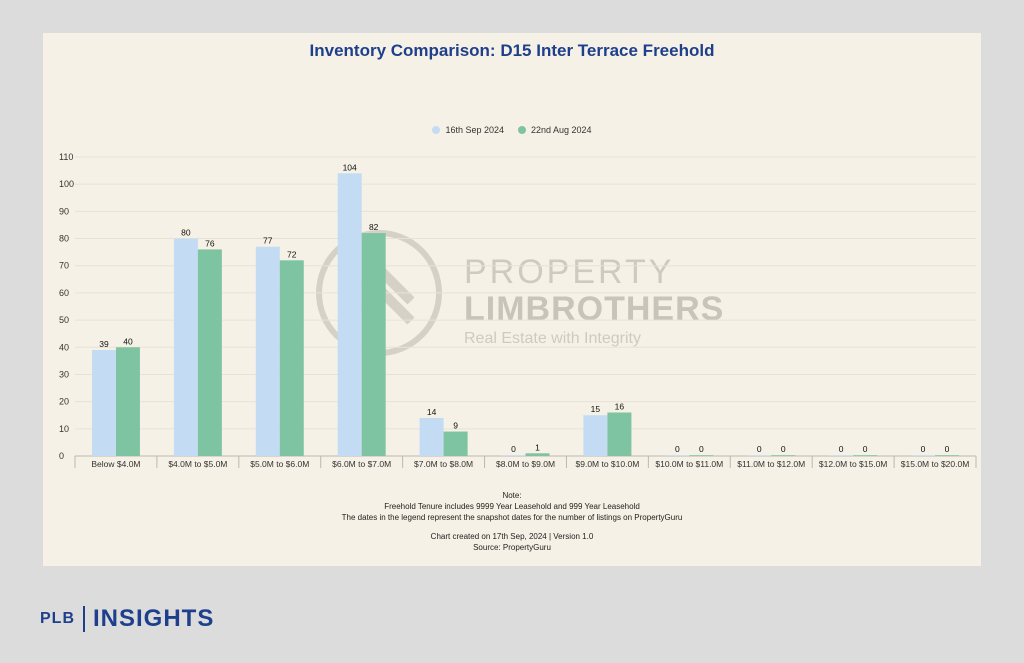 The image size is (1024, 663). What do you see at coordinates (525, 464) in the screenshot?
I see `x-tick-label: $8.0M to $9.0M` at bounding box center [525, 464].